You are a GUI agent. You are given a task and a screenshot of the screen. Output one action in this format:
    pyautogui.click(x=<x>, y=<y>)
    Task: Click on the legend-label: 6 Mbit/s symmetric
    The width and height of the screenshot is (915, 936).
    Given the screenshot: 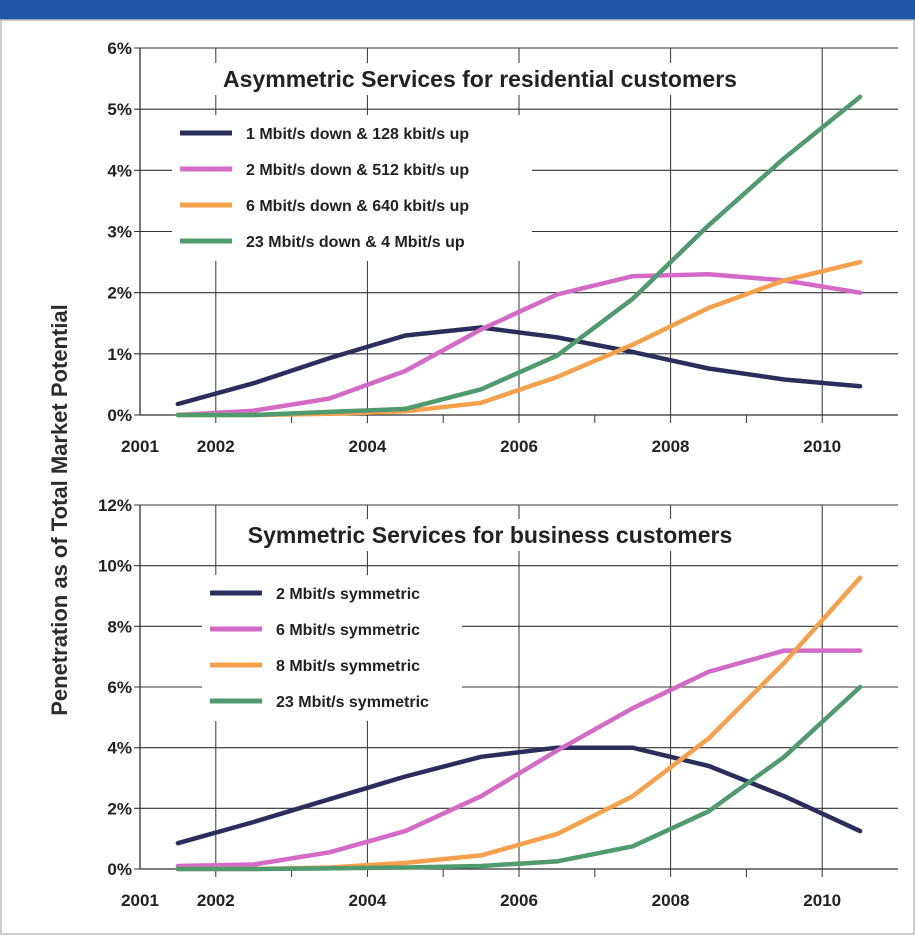 What is the action you would take?
    pyautogui.click(x=348, y=630)
    